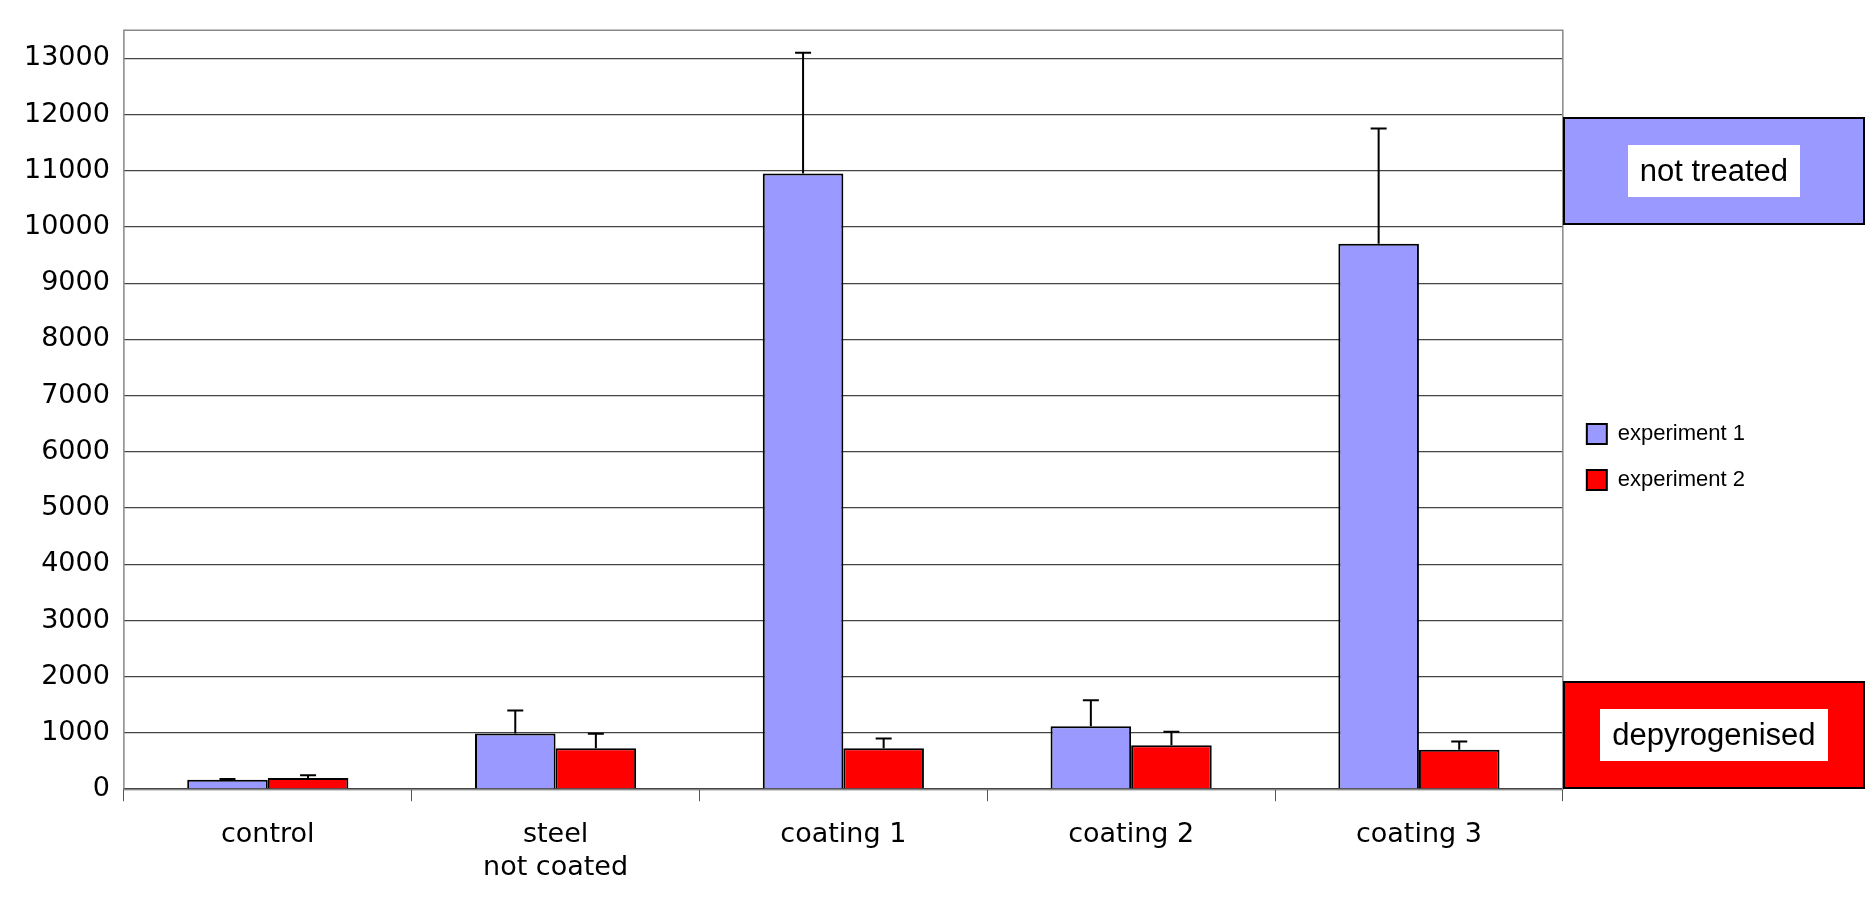 The height and width of the screenshot is (922, 1865). Describe the element at coordinates (1418, 833) in the screenshot. I see `x-tick-label: coating 3` at that location.